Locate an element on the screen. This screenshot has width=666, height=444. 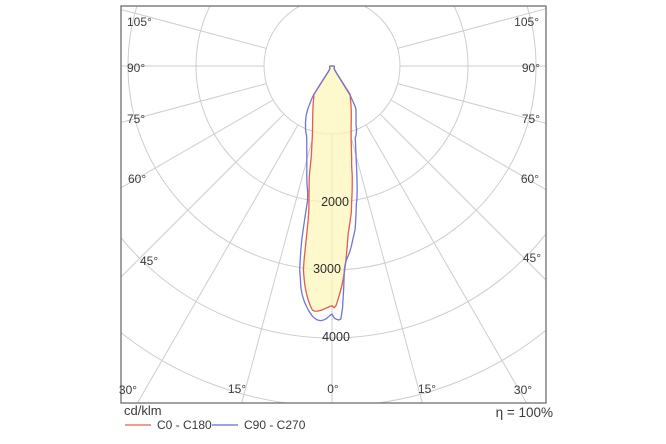
curve-c90-c270 is located at coordinates (328, 193).